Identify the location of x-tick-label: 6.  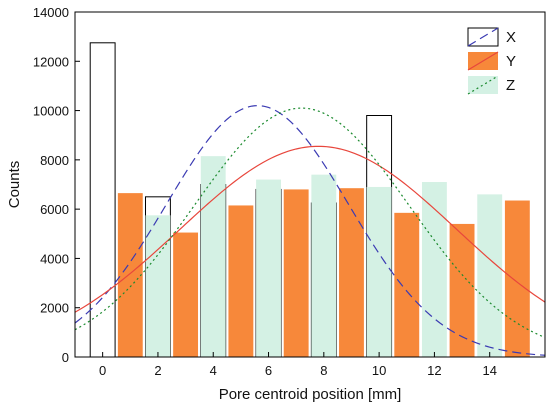
(268, 370).